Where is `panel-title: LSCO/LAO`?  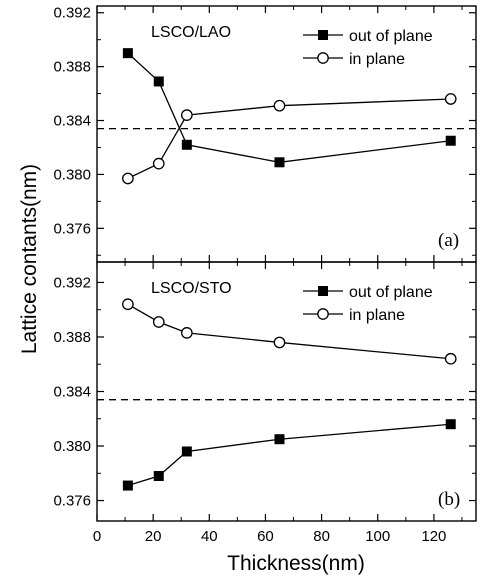 panel-title: LSCO/LAO is located at coordinates (191, 32).